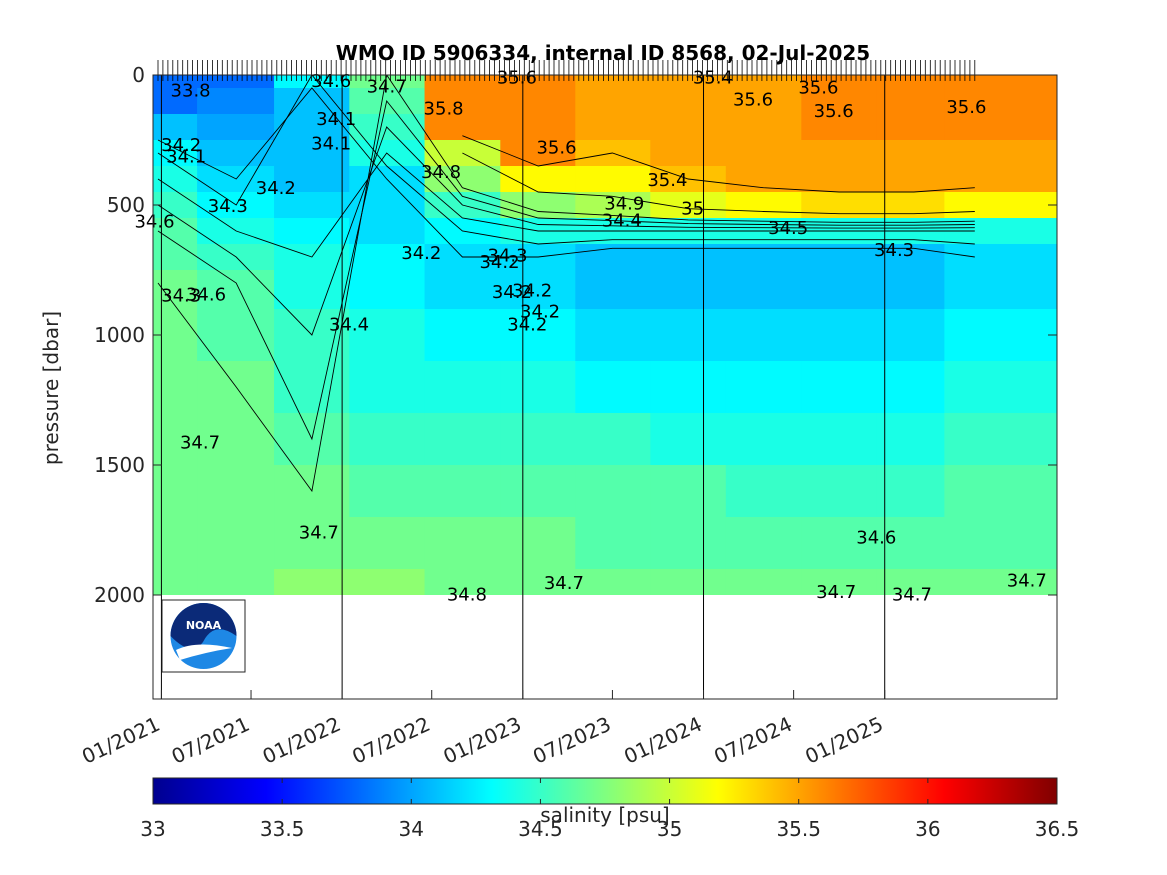 The width and height of the screenshot is (1167, 875). Describe the element at coordinates (467, 595) in the screenshot. I see `contour-label: 34.8` at that location.